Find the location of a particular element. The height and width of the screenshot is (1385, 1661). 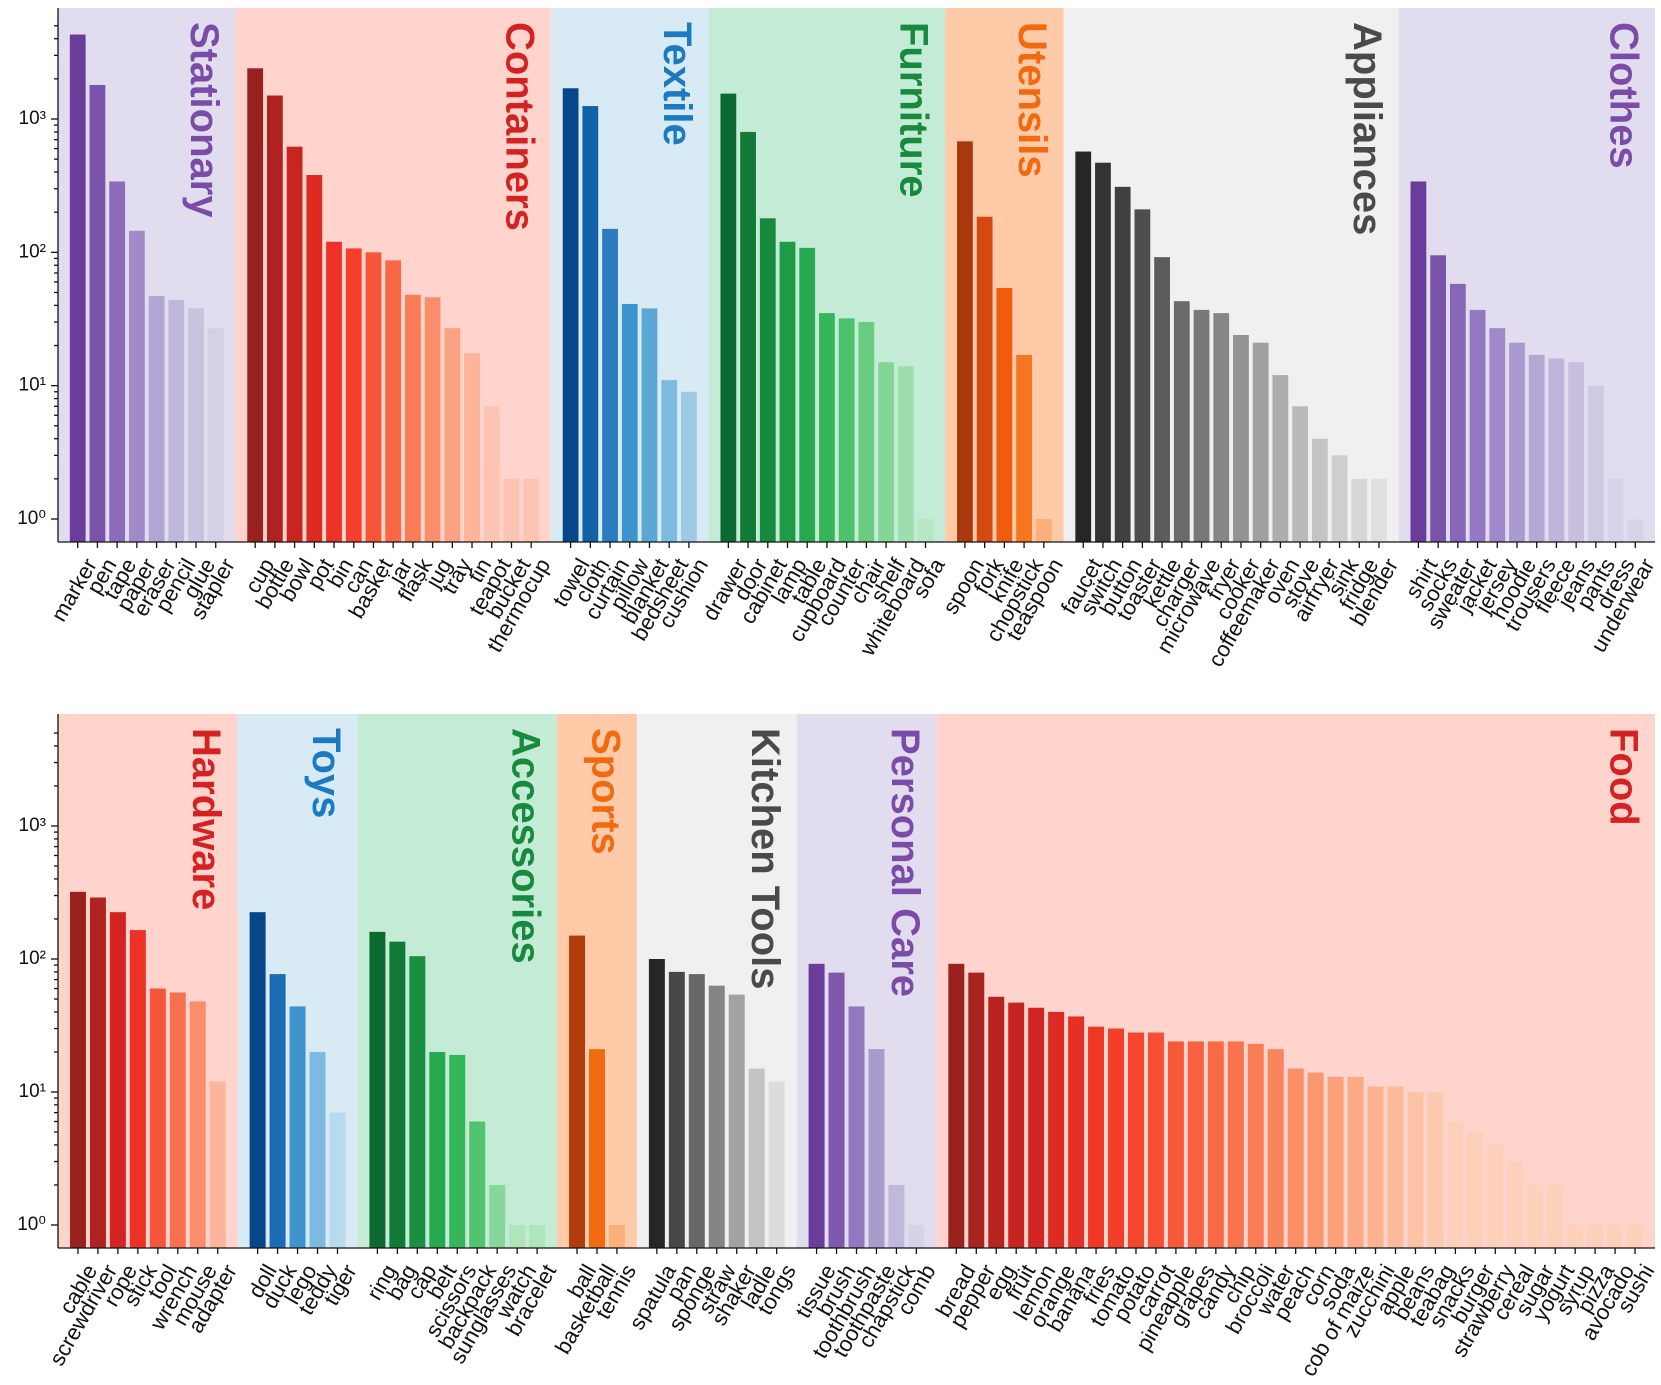

bar-sink is located at coordinates (1339, 498).